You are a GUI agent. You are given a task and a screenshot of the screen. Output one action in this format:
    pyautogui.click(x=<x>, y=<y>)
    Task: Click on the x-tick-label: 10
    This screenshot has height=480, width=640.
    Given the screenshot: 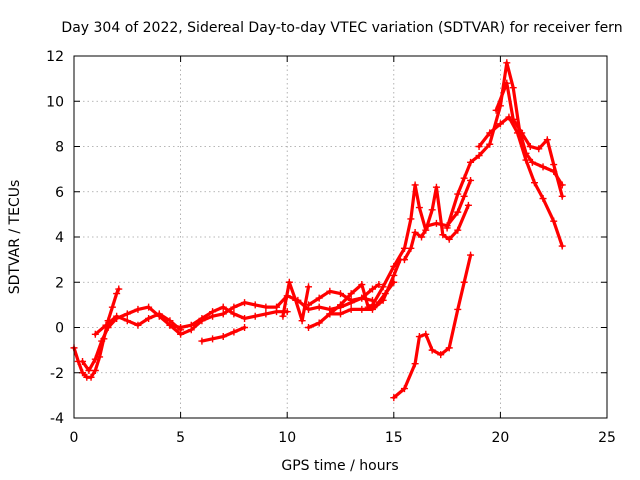 What is the action you would take?
    pyautogui.click(x=287, y=438)
    